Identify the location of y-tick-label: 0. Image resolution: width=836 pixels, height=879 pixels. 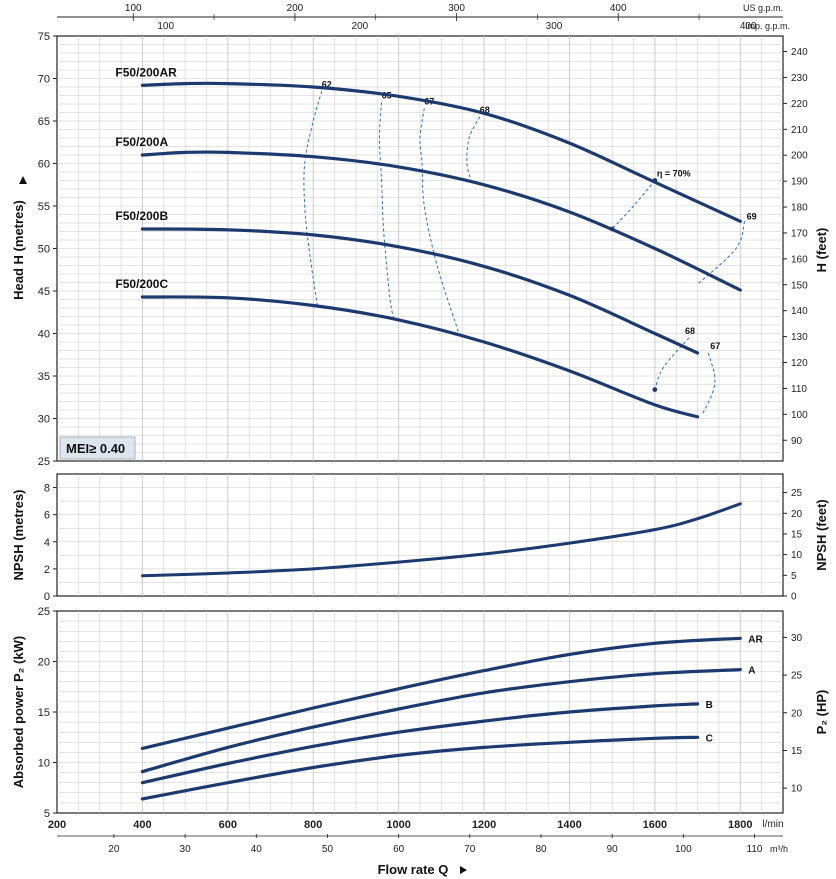
(47, 597).